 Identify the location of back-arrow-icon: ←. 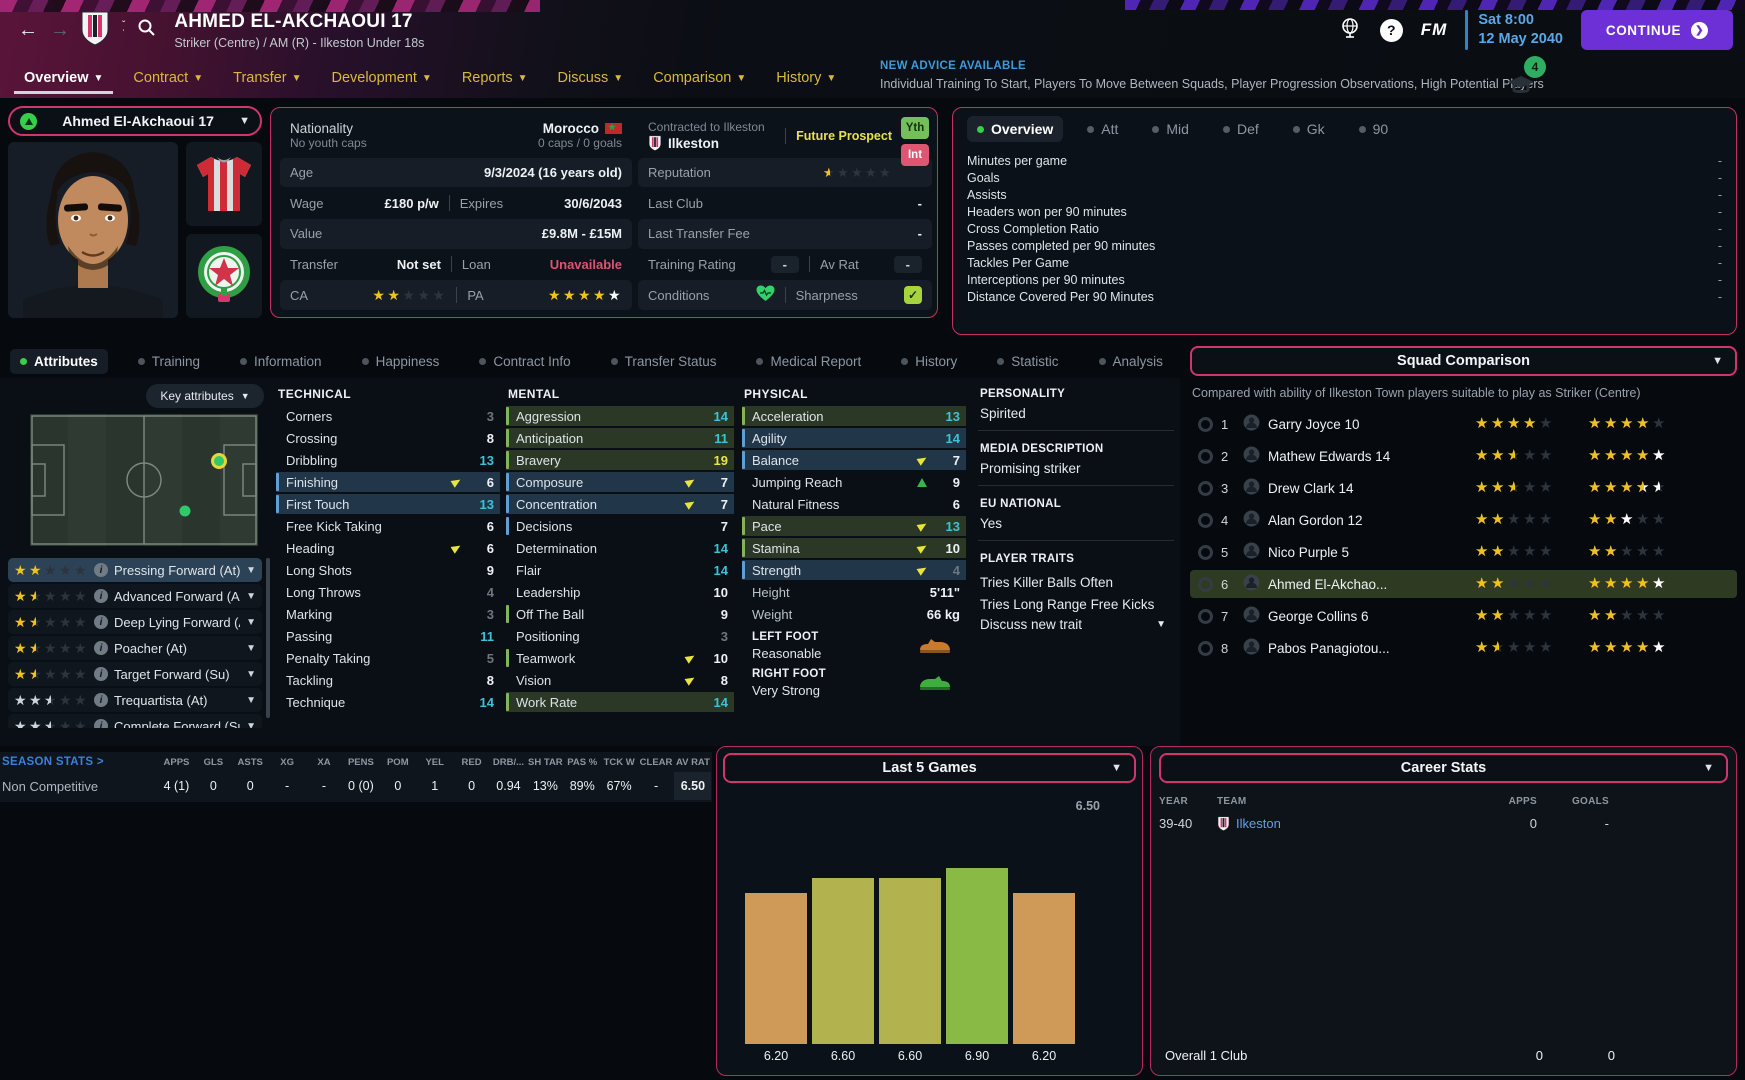
(28, 29).